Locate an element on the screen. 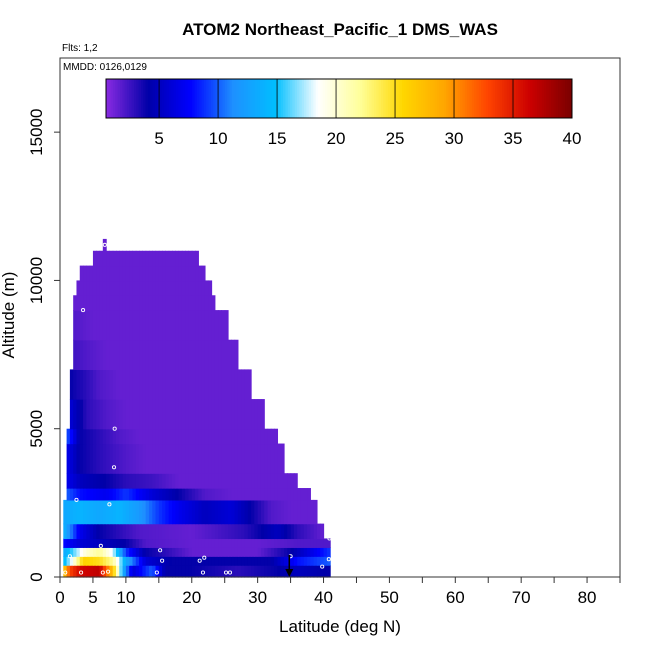 The width and height of the screenshot is (650, 655). colorbar-tick-label: 20 is located at coordinates (336, 138).